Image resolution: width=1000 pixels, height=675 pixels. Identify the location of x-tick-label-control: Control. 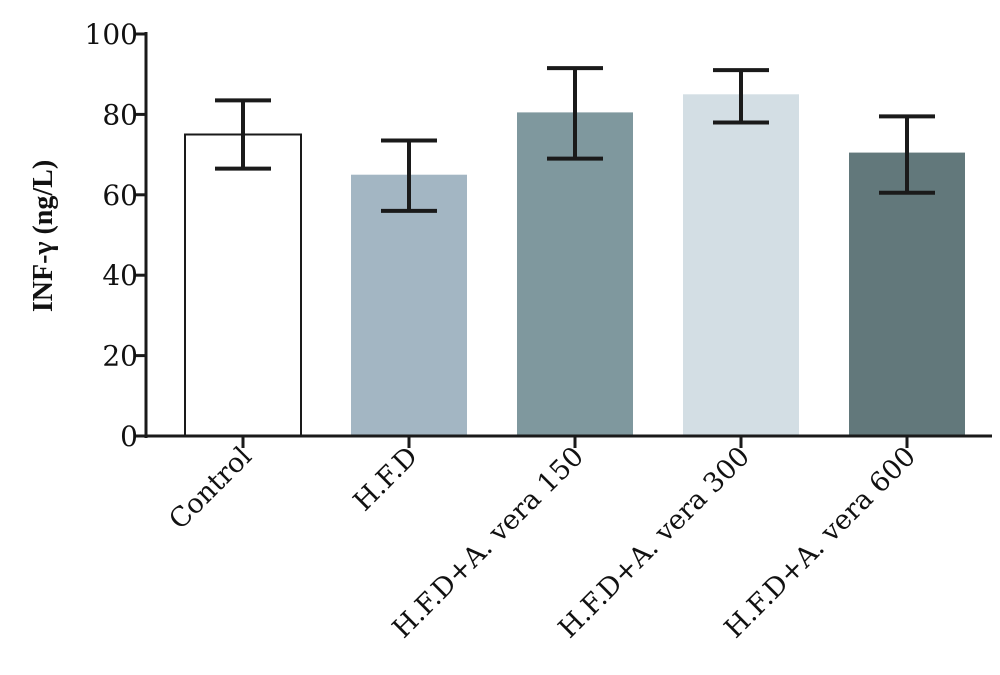
(210, 488).